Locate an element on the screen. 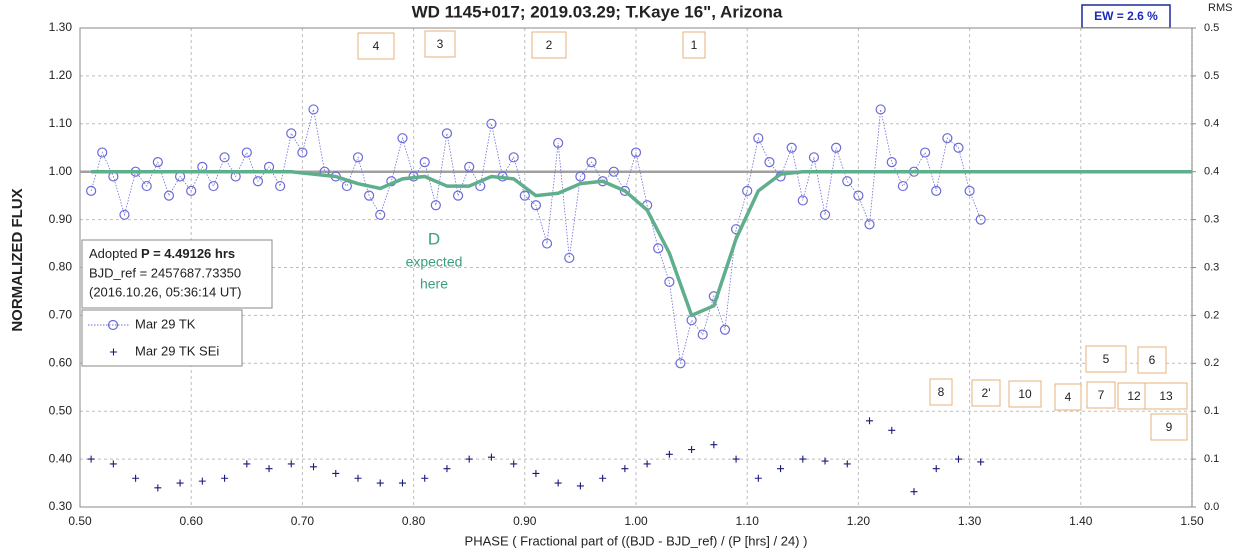  annotation-label: 6 is located at coordinates (1152, 360).